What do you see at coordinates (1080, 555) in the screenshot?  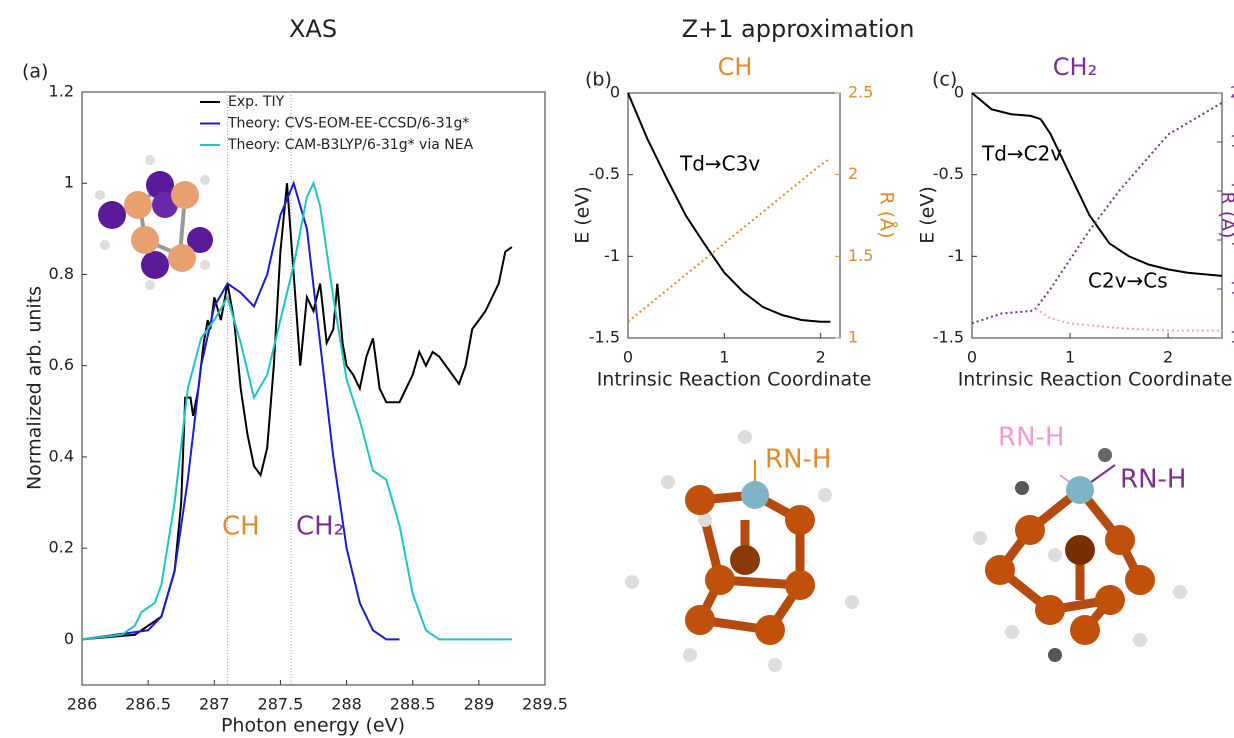 I see `molecule-c` at bounding box center [1080, 555].